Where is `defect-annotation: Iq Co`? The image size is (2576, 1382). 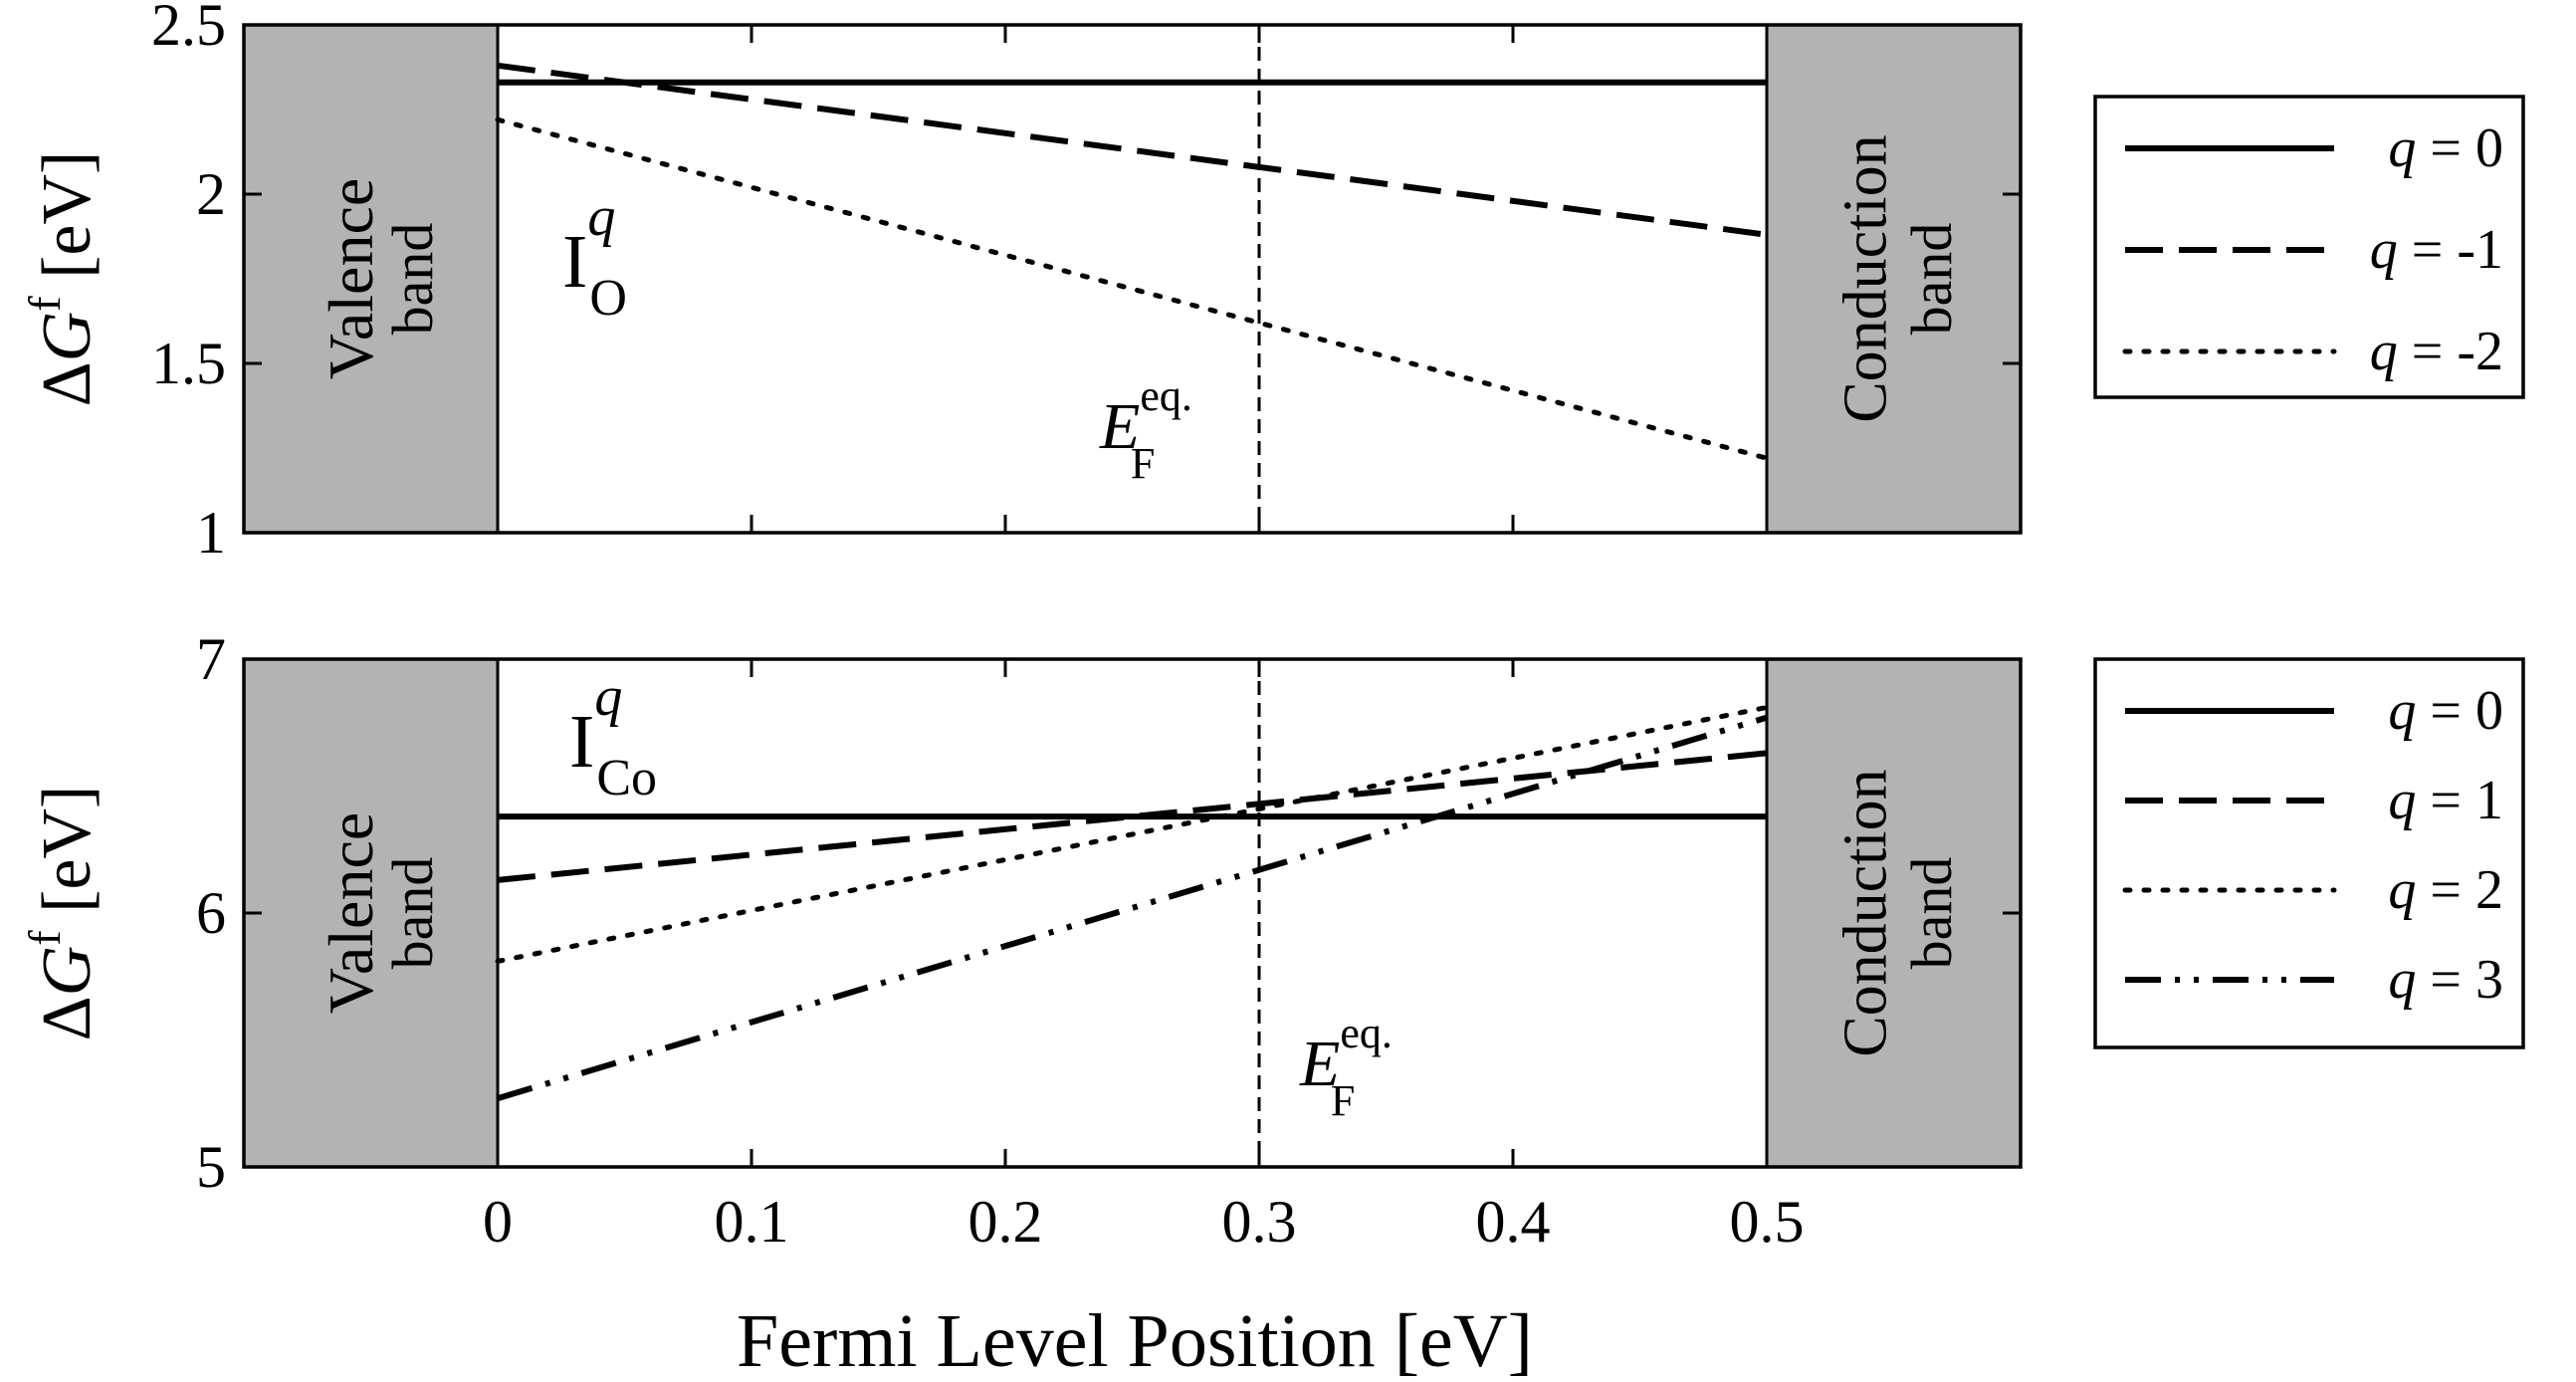 defect-annotation: Iq Co is located at coordinates (613, 736).